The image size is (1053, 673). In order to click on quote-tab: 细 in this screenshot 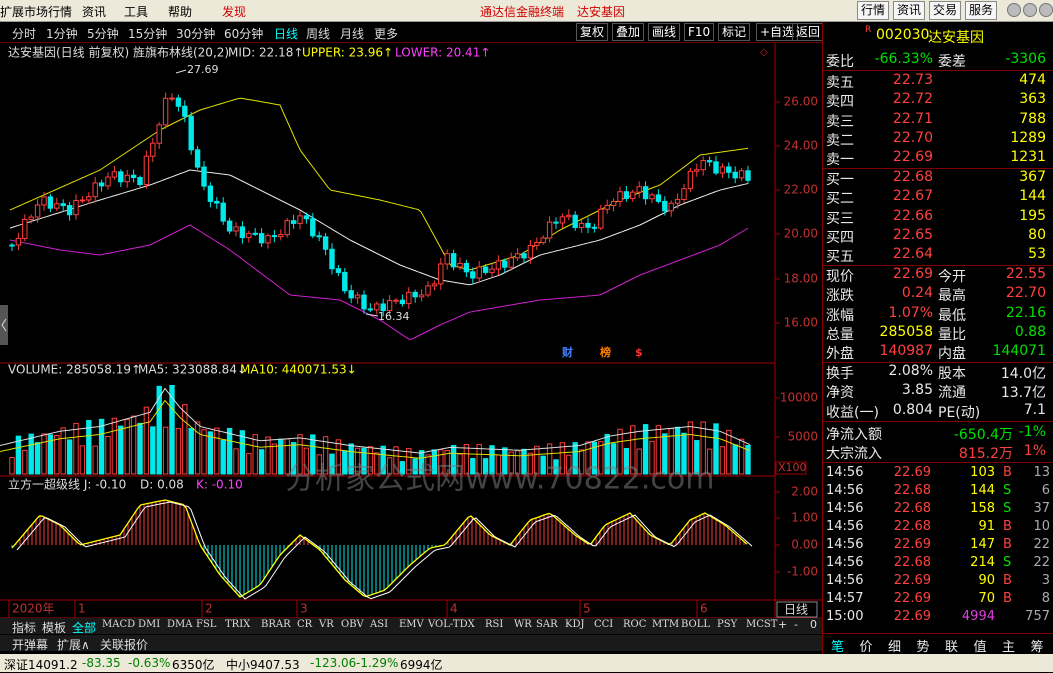, I will do `click(895, 647)`.